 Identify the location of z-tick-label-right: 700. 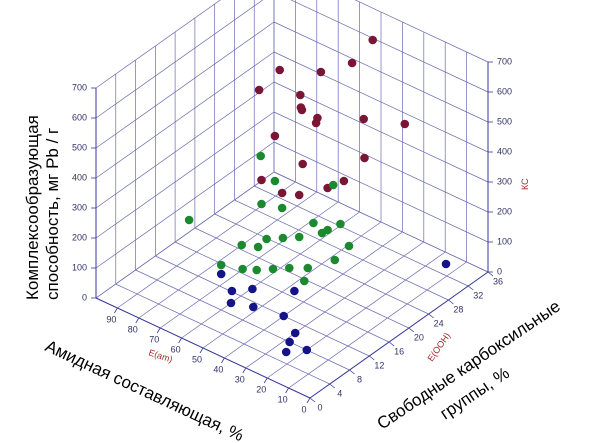
(504, 61).